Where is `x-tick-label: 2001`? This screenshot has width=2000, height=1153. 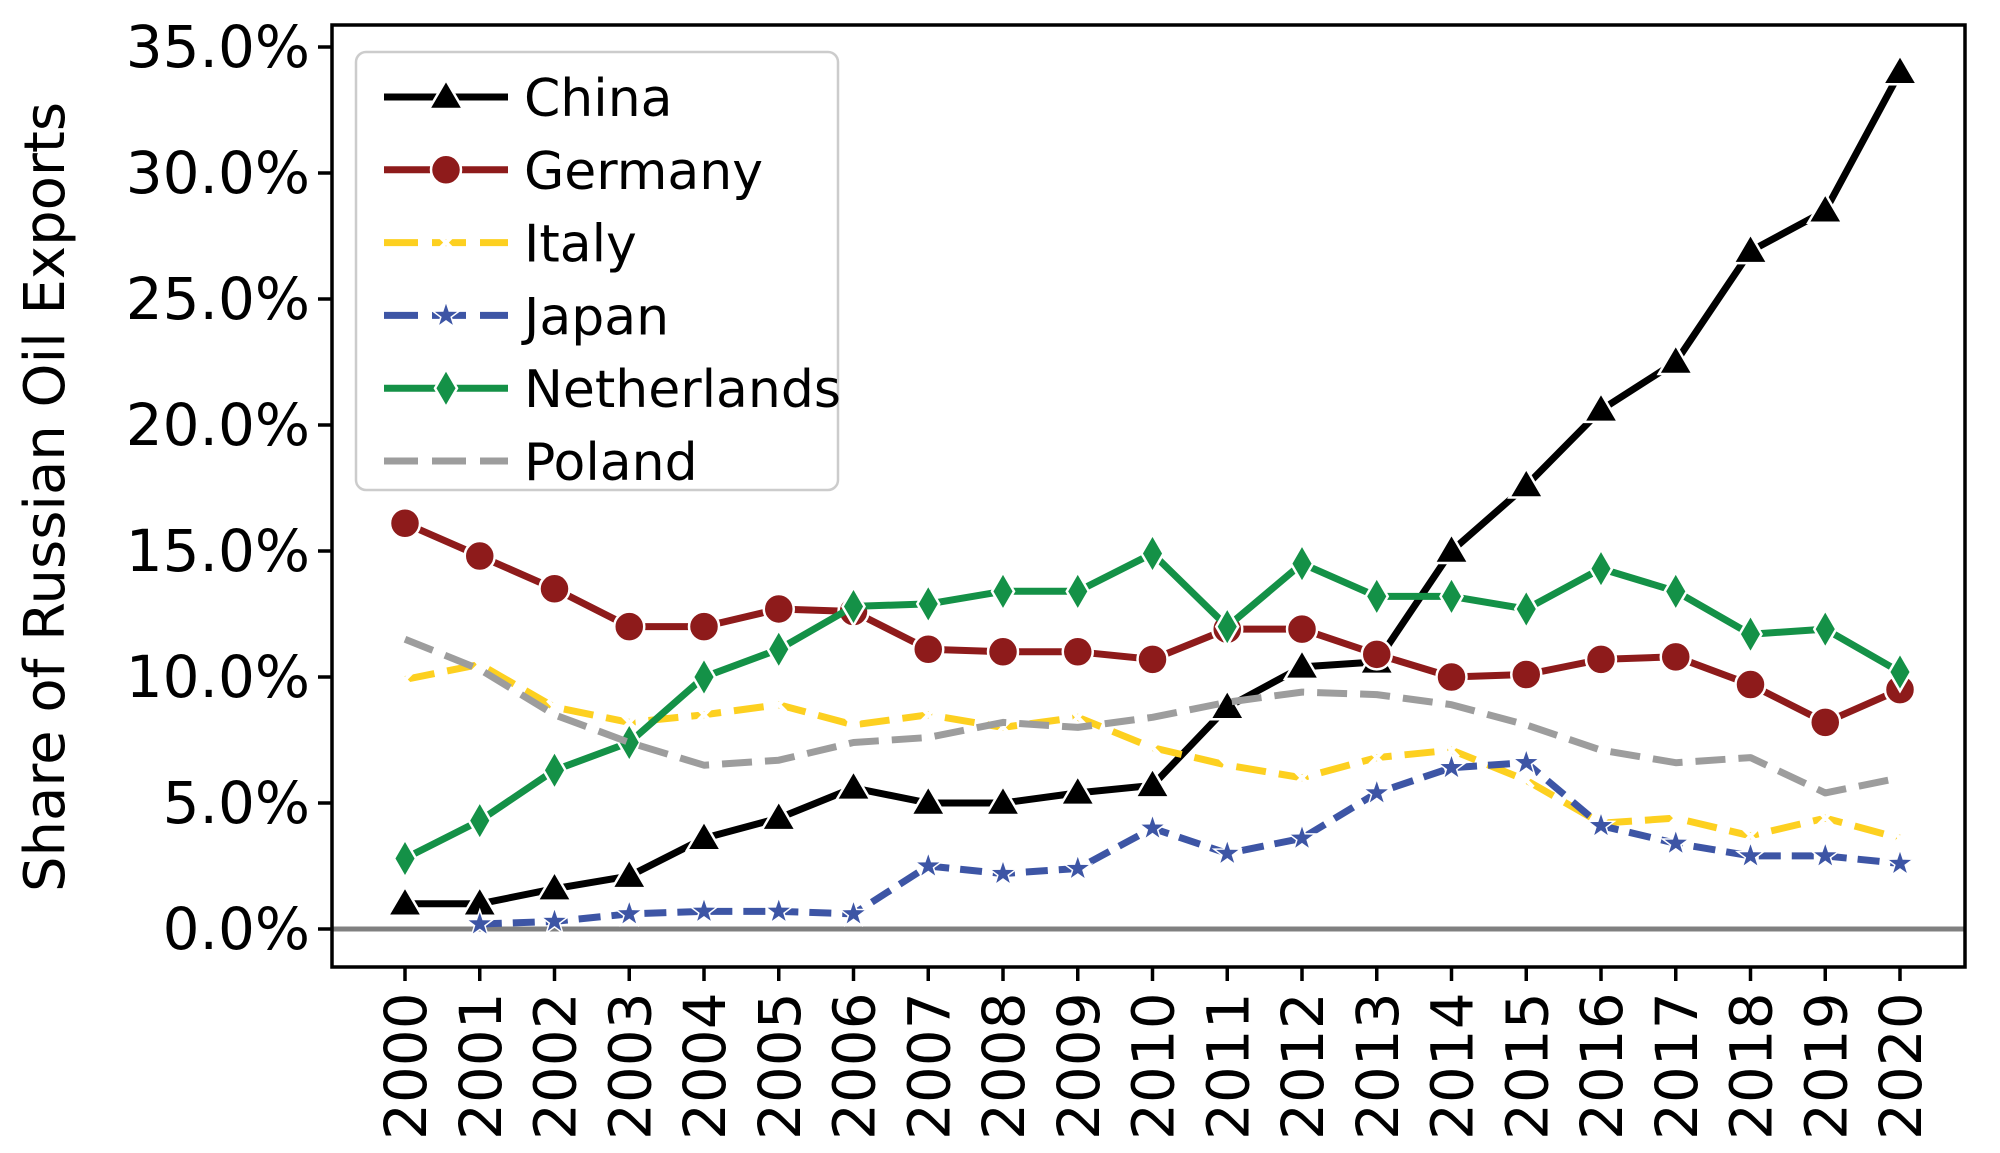 x-tick-label: 2001 is located at coordinates (481, 1066).